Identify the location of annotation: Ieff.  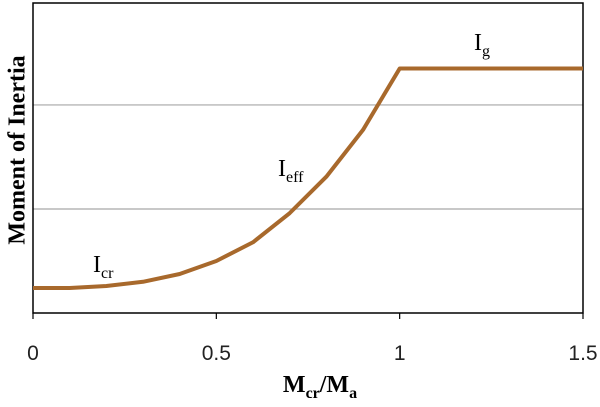
(291, 171).